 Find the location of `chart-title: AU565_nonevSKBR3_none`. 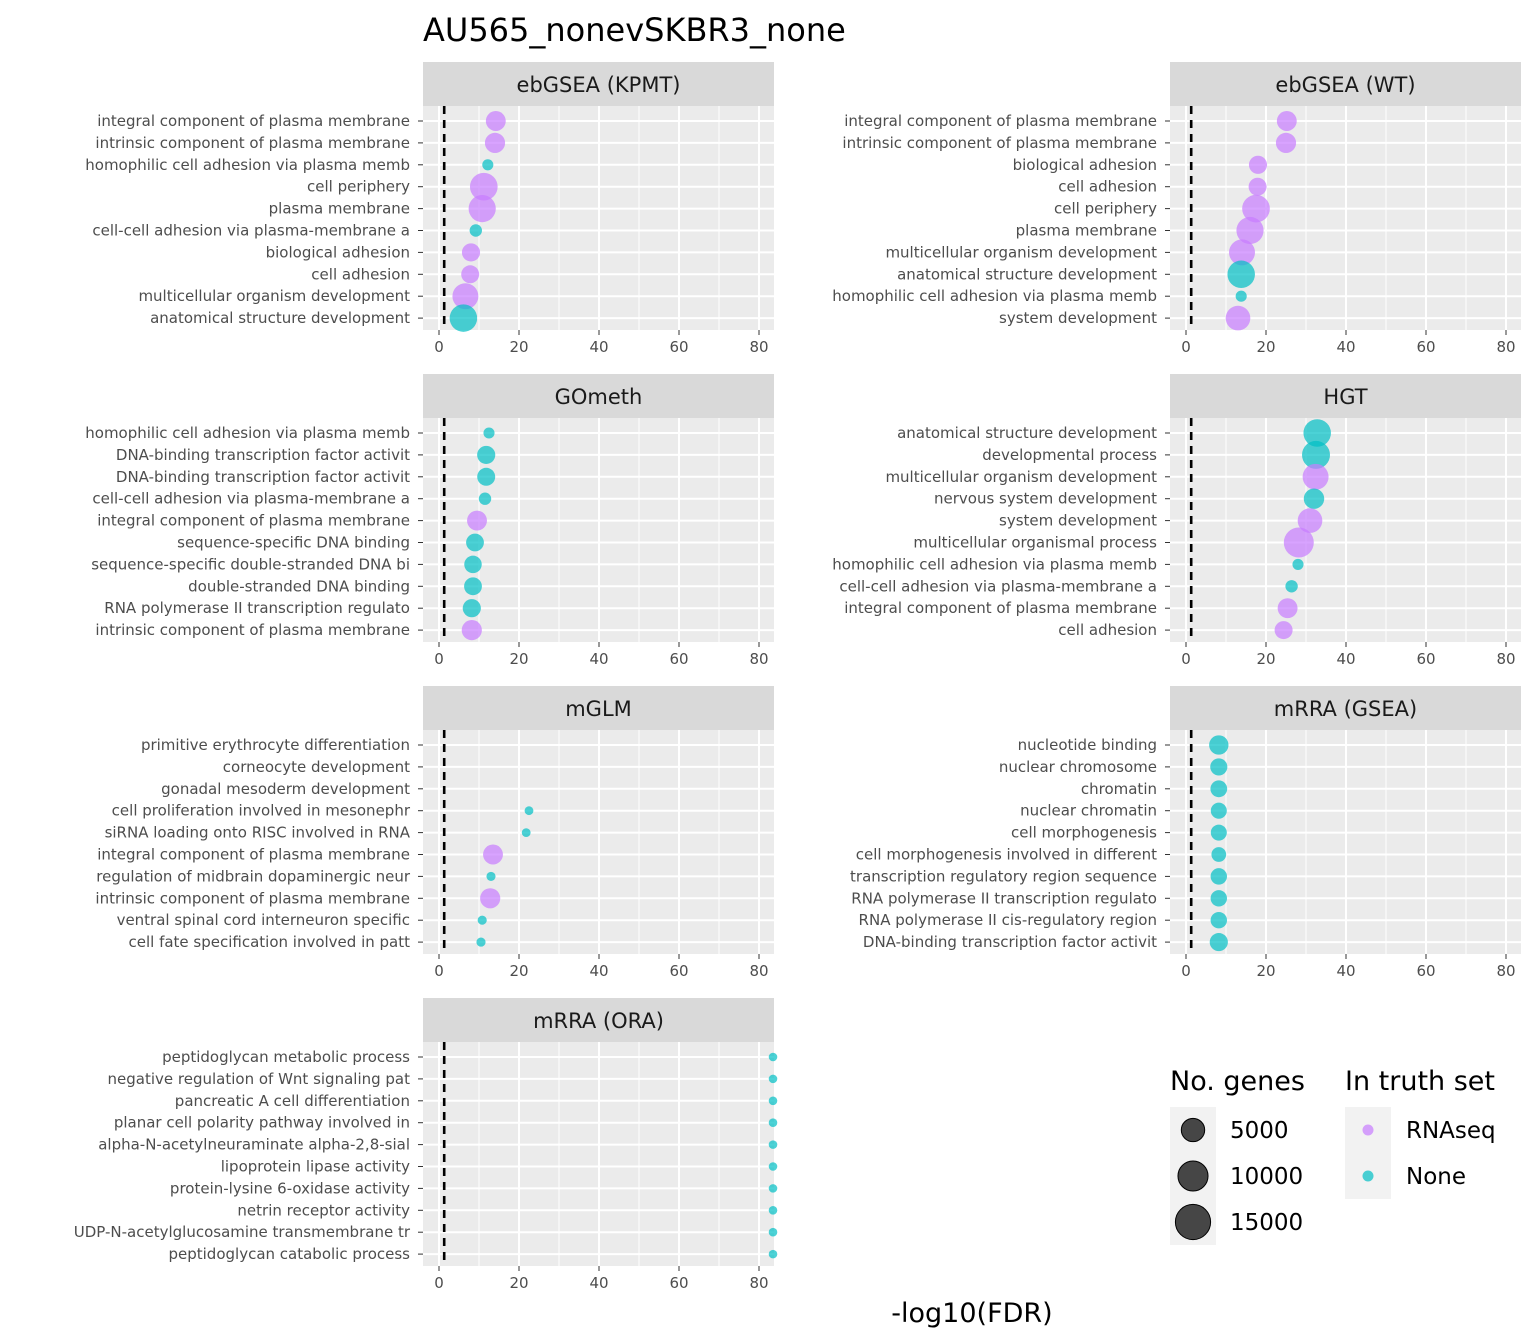

chart-title: AU565_nonevSKBR3_none is located at coordinates (634, 30).